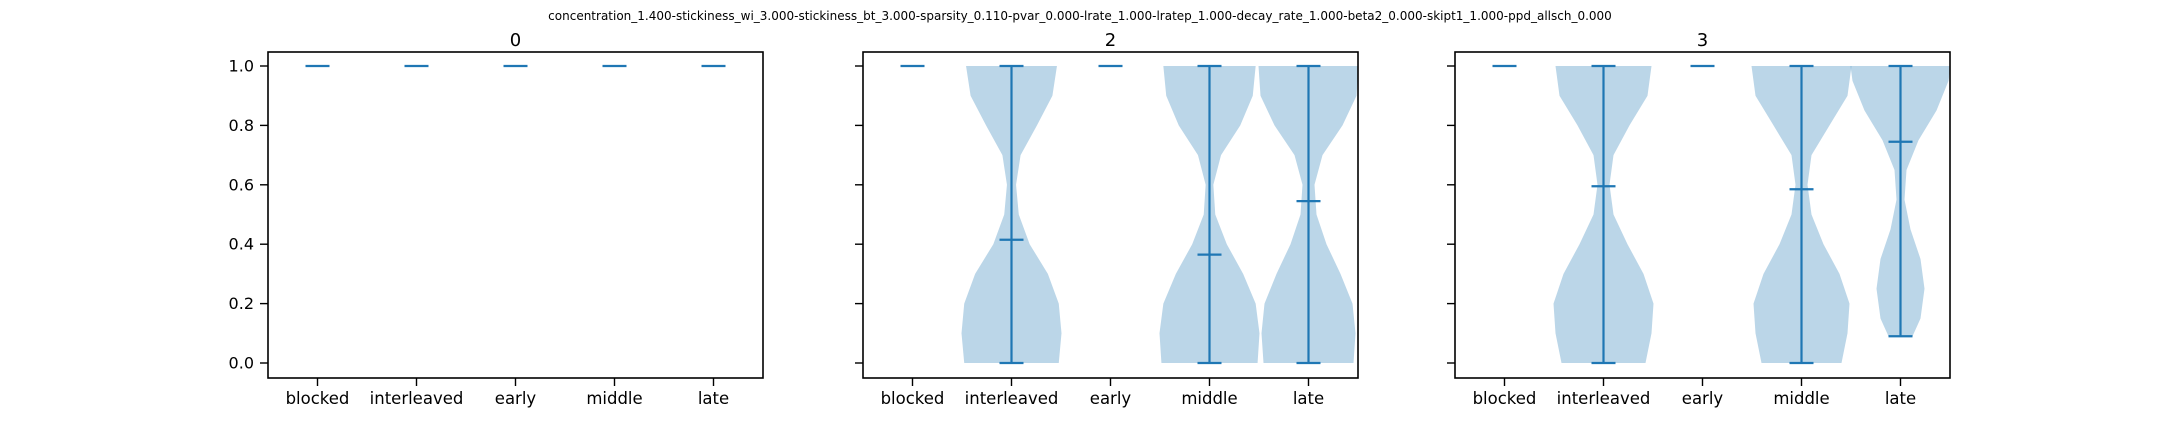 This screenshot has width=2160, height=432. I want to click on panel-title: 3, so click(1702, 40).